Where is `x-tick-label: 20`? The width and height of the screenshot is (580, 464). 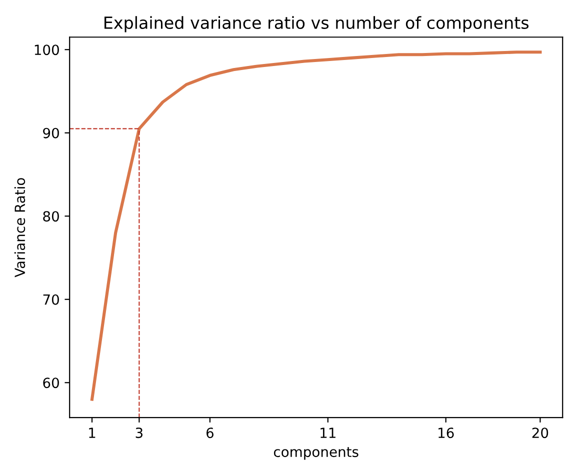
x-tick-label: 20 is located at coordinates (540, 433).